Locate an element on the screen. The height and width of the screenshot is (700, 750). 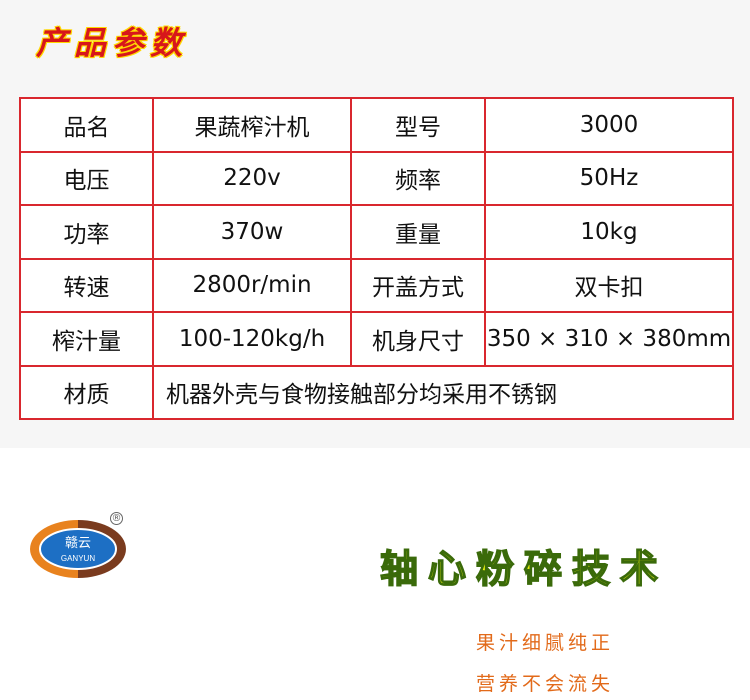
table-row: 榨汁量 100-120kg/h 机身尺寸 350 × 310 × 380mm is located at coordinates (376, 339).